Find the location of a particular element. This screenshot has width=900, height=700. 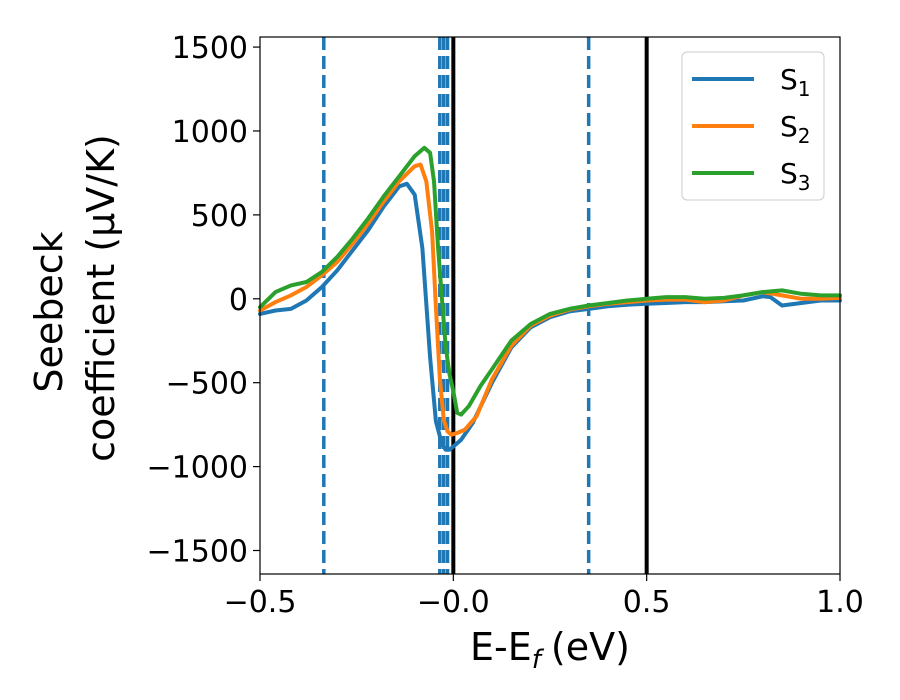

y-tick-label: −1000 is located at coordinates (197, 468).